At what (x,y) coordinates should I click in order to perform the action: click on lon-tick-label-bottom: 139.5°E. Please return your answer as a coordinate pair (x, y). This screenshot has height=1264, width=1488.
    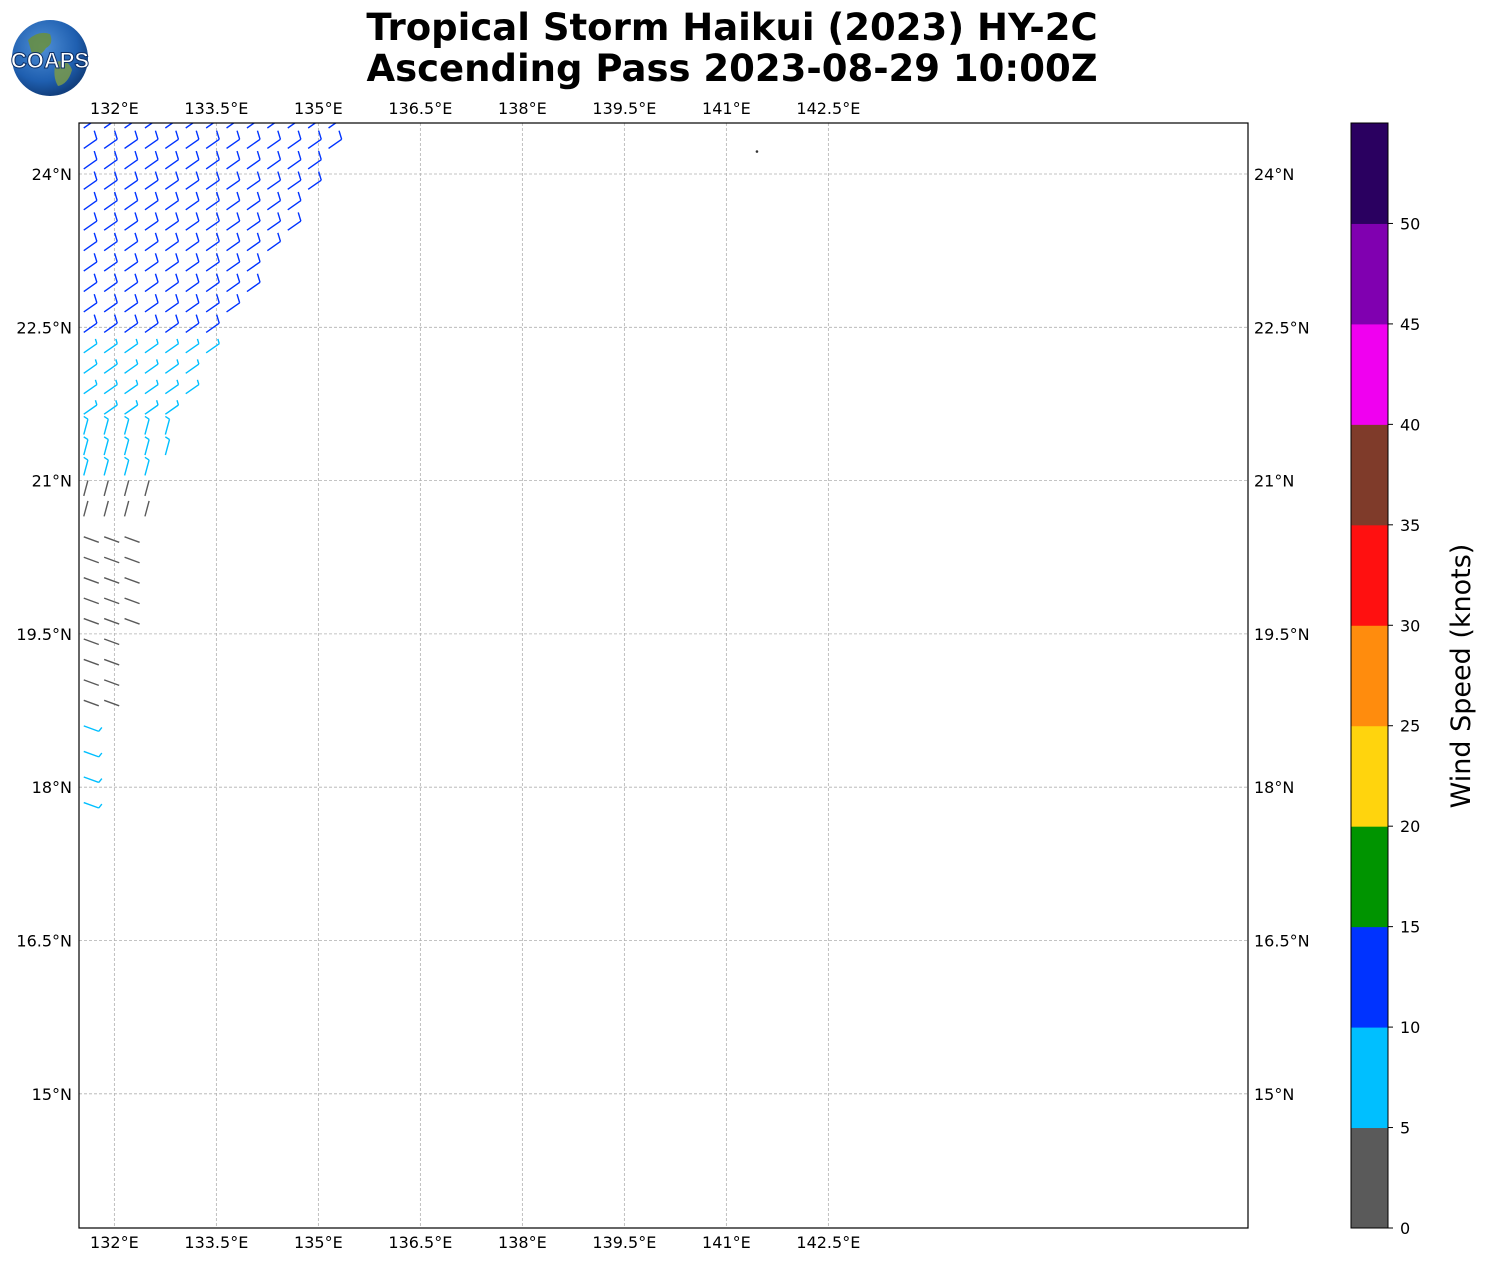
    Looking at the image, I should click on (624, 1242).